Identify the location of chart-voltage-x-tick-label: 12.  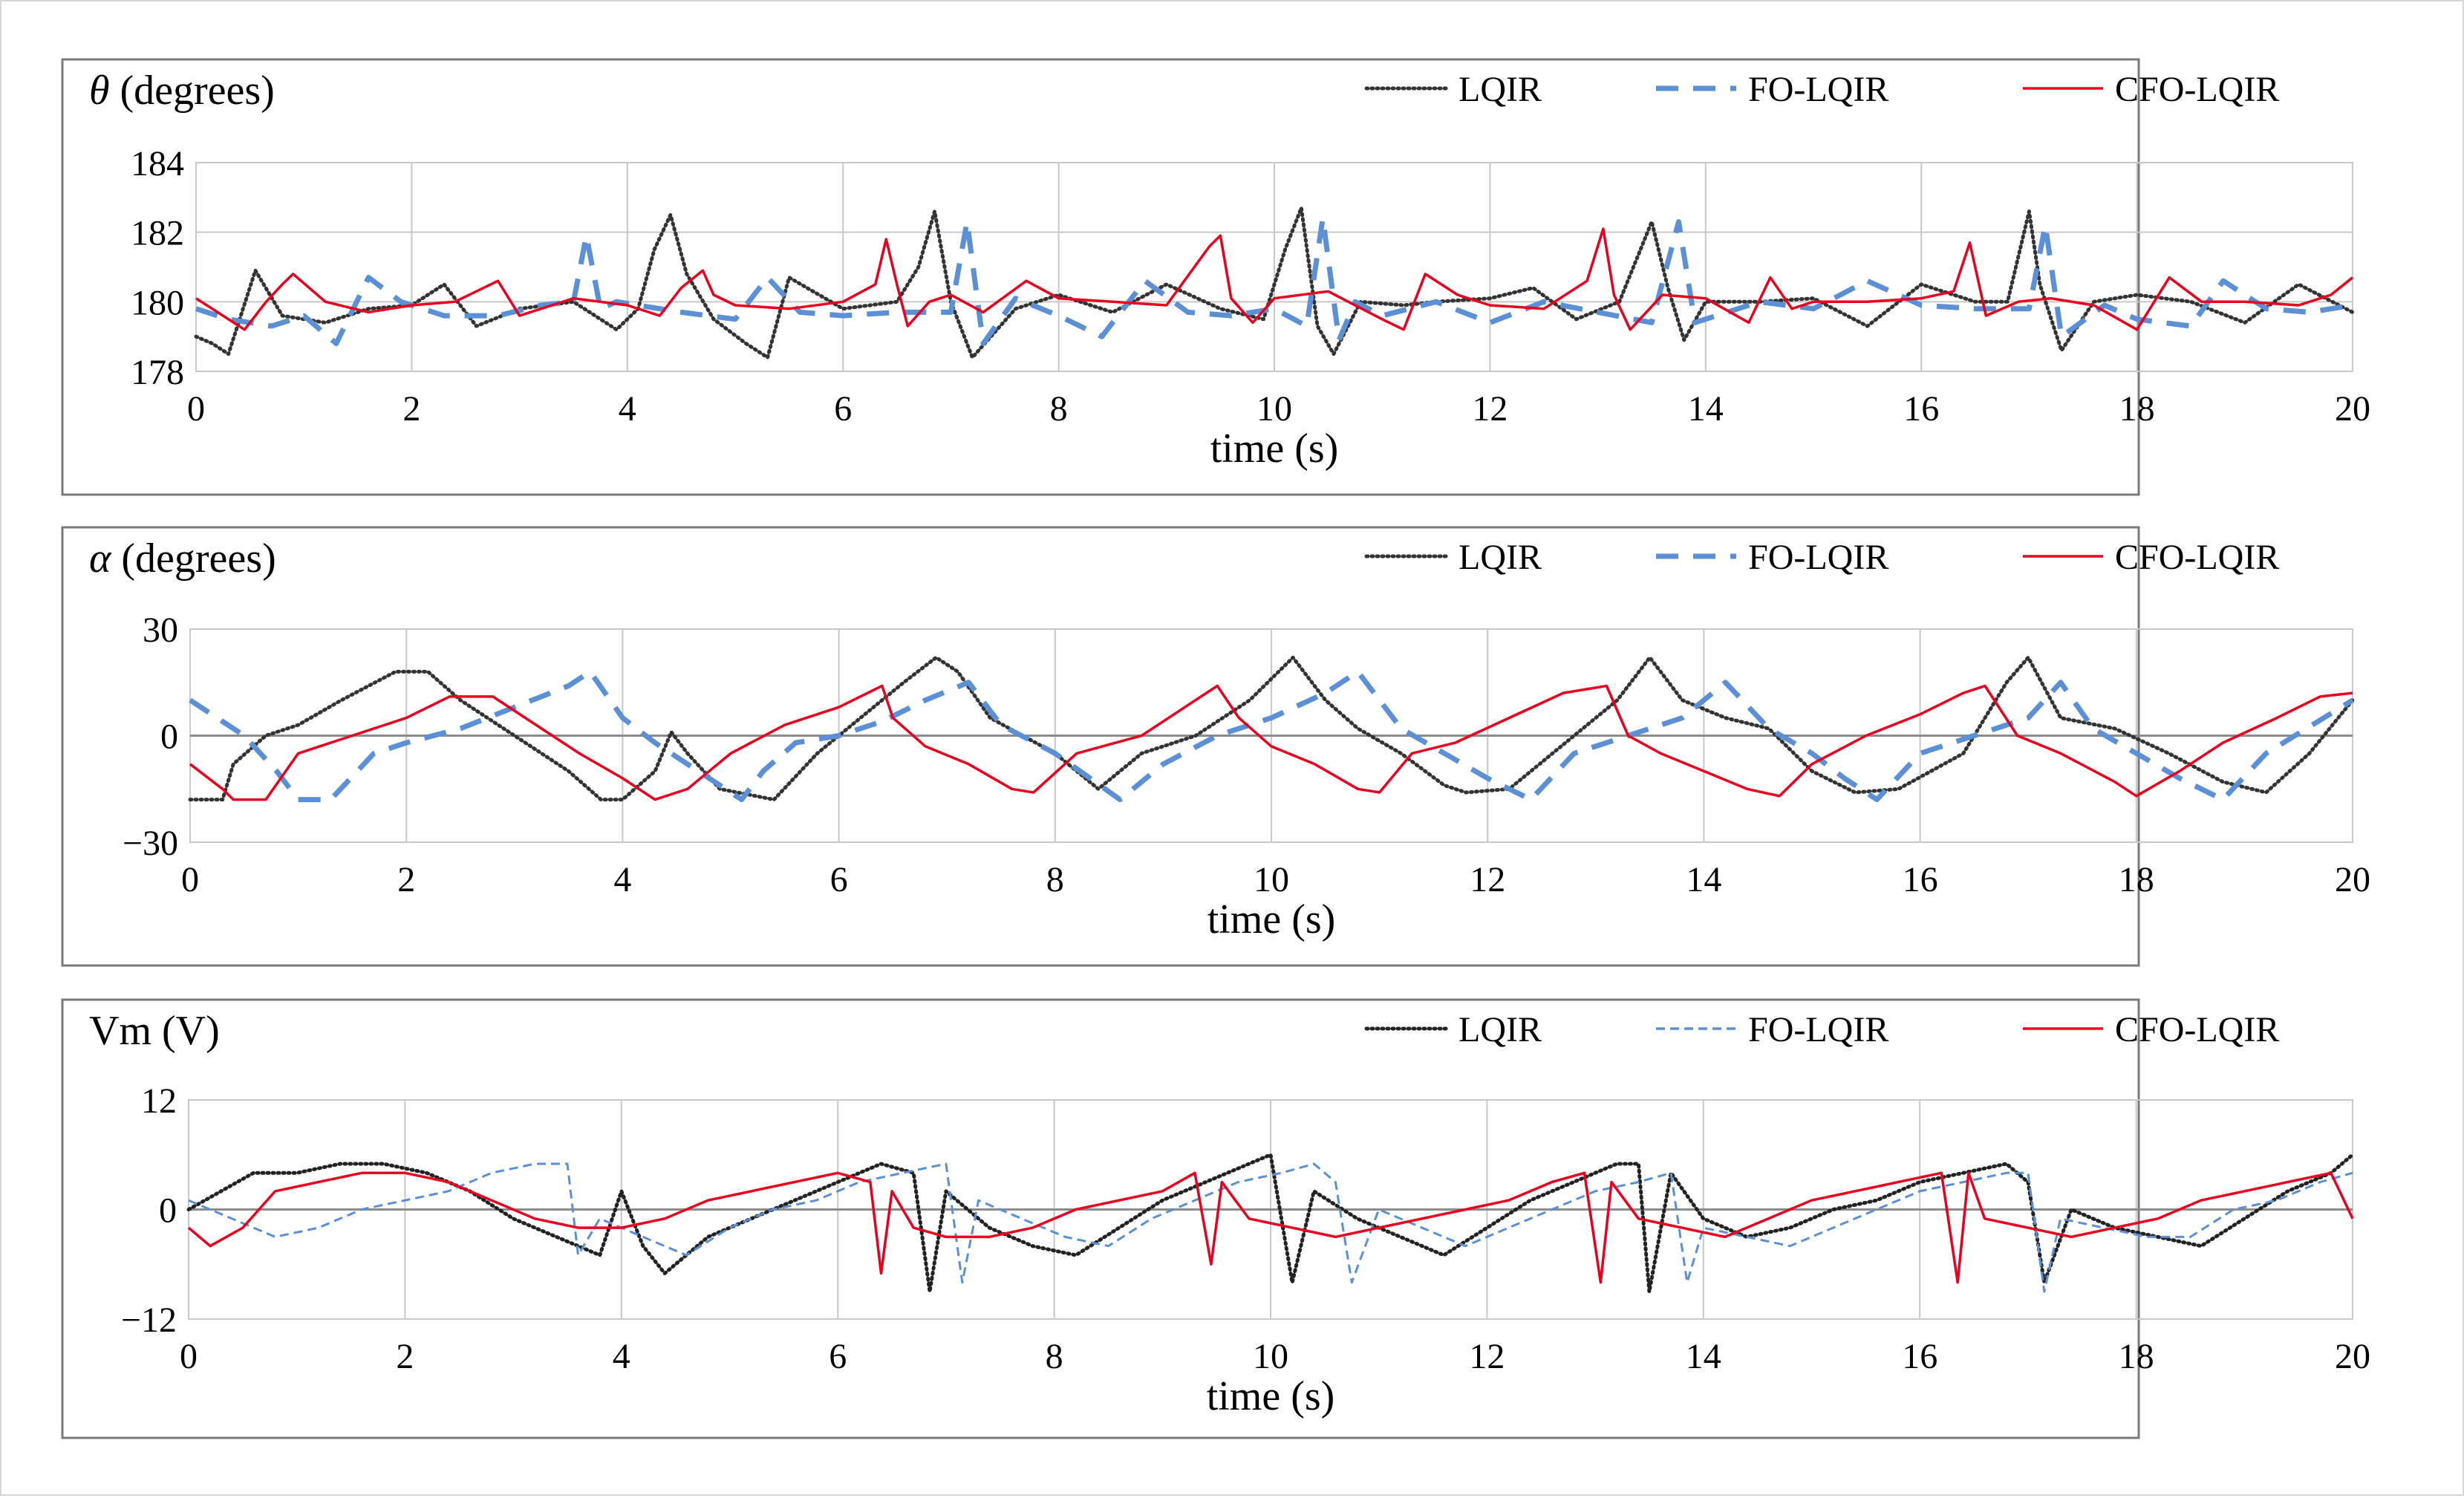
(1487, 1356).